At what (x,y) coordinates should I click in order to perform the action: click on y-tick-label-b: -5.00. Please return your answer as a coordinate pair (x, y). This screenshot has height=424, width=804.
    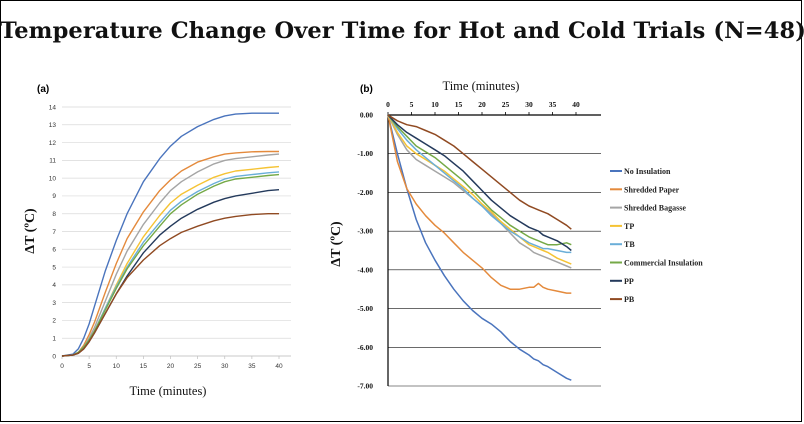
    Looking at the image, I should click on (365, 308).